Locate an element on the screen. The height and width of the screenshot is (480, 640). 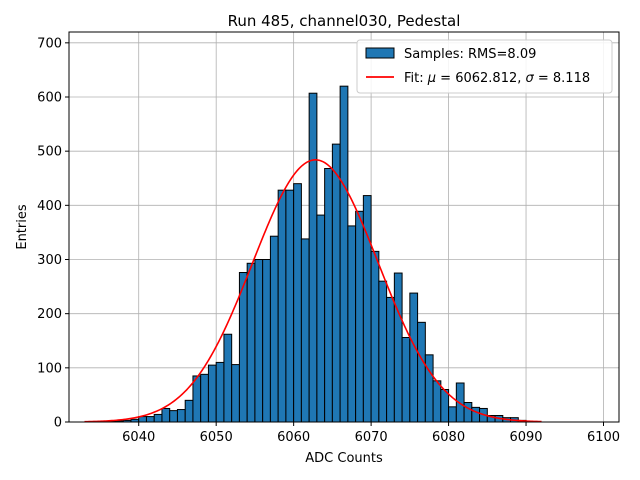
legend-swatch-samples is located at coordinates (380, 53).